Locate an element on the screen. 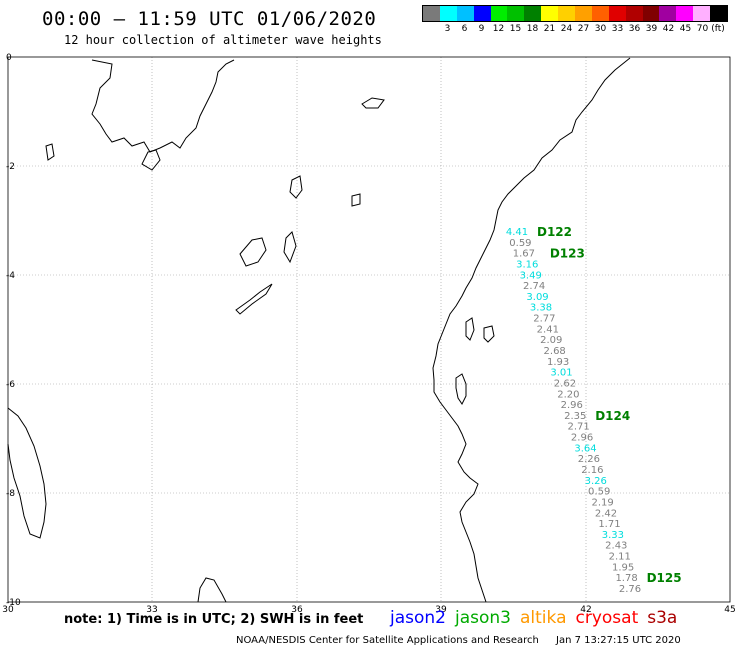 The width and height of the screenshot is (740, 650). y-tick-label: 0 is located at coordinates (9, 58).